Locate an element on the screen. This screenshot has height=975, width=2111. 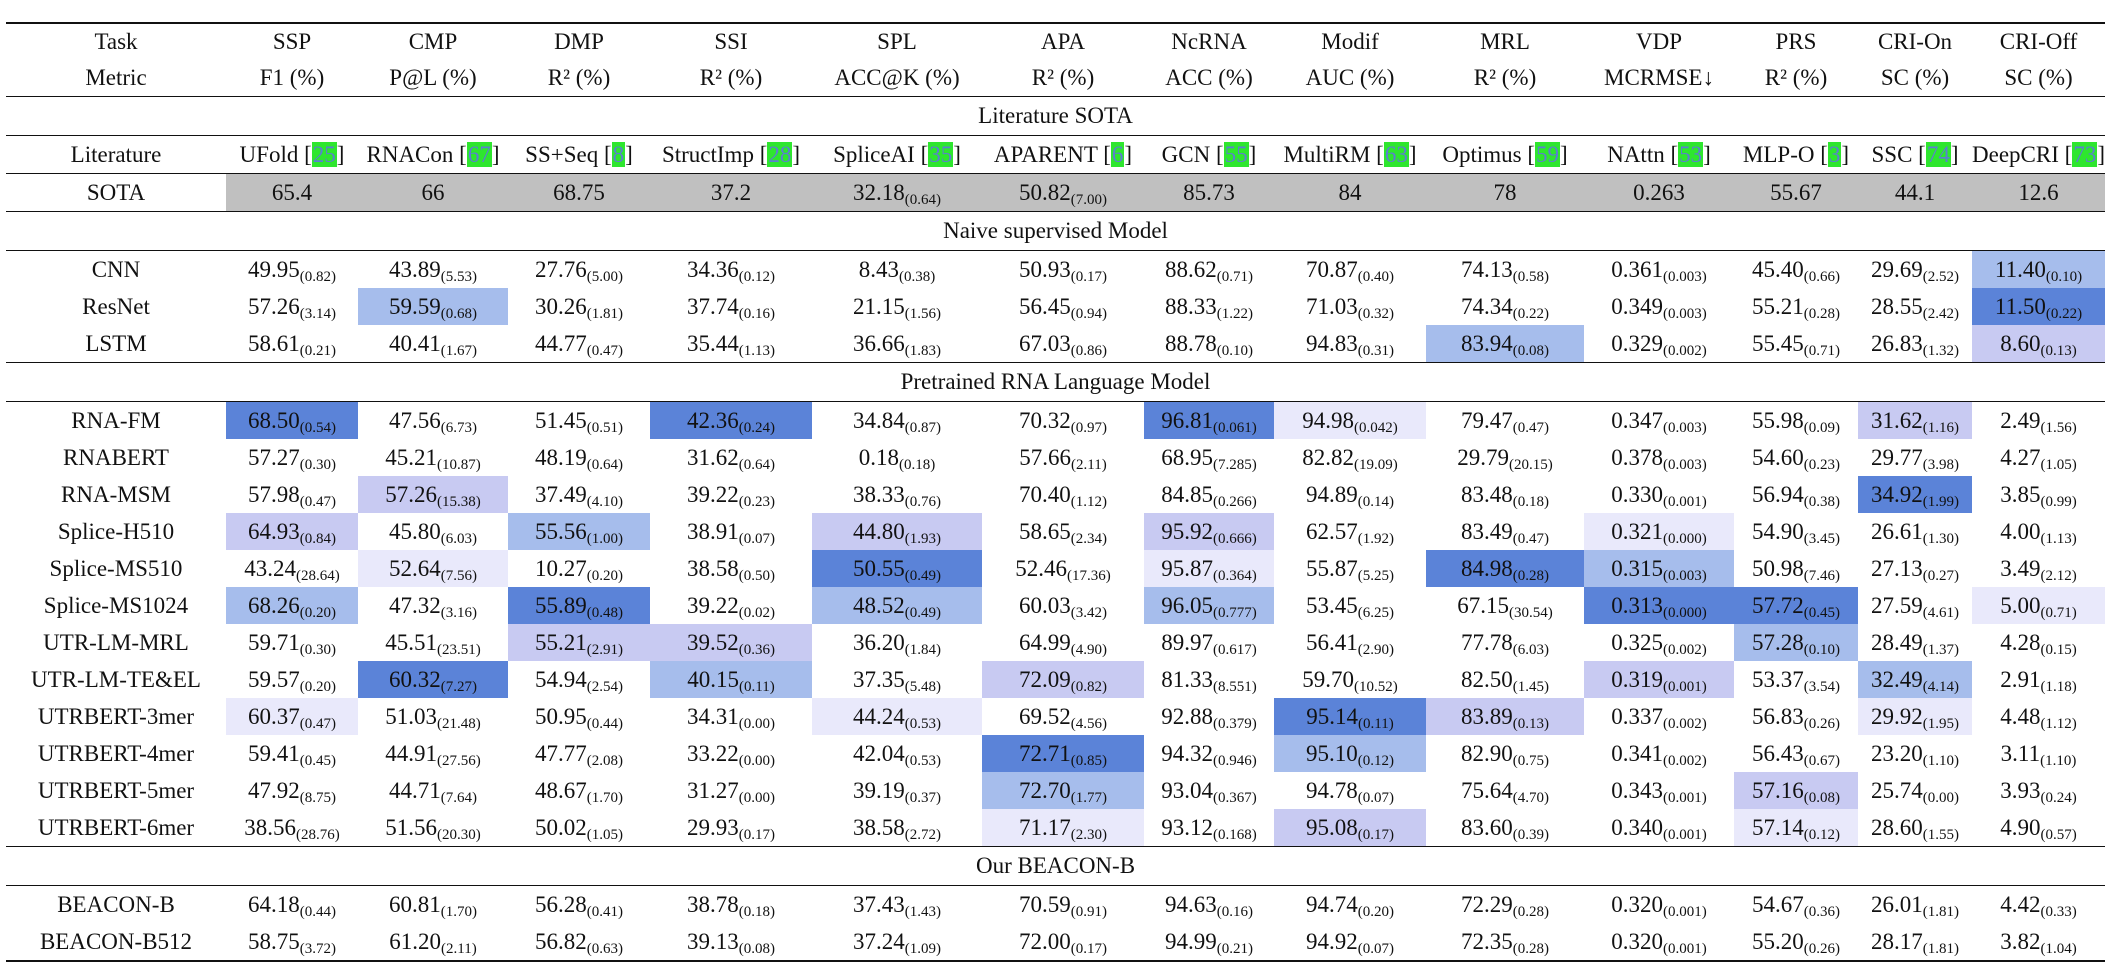
cell-value: 57.28 is located at coordinates (1778, 642).